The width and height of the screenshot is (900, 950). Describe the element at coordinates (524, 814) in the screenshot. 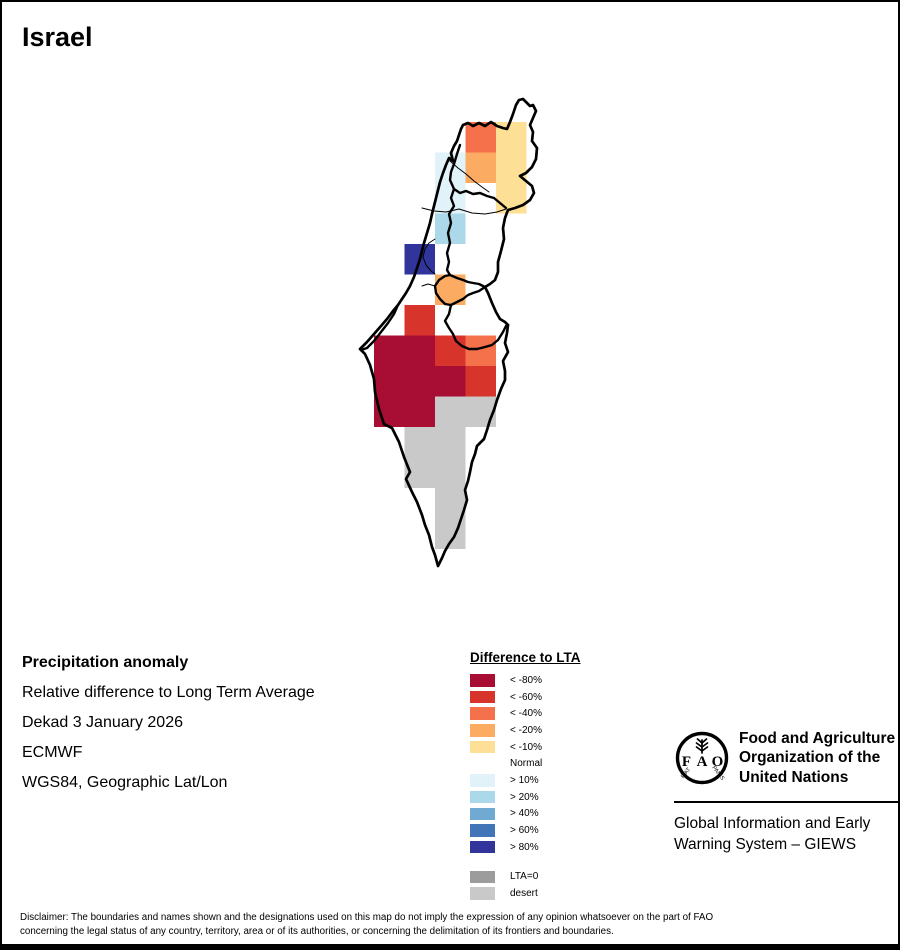

I see `legend-label: > 40%` at that location.